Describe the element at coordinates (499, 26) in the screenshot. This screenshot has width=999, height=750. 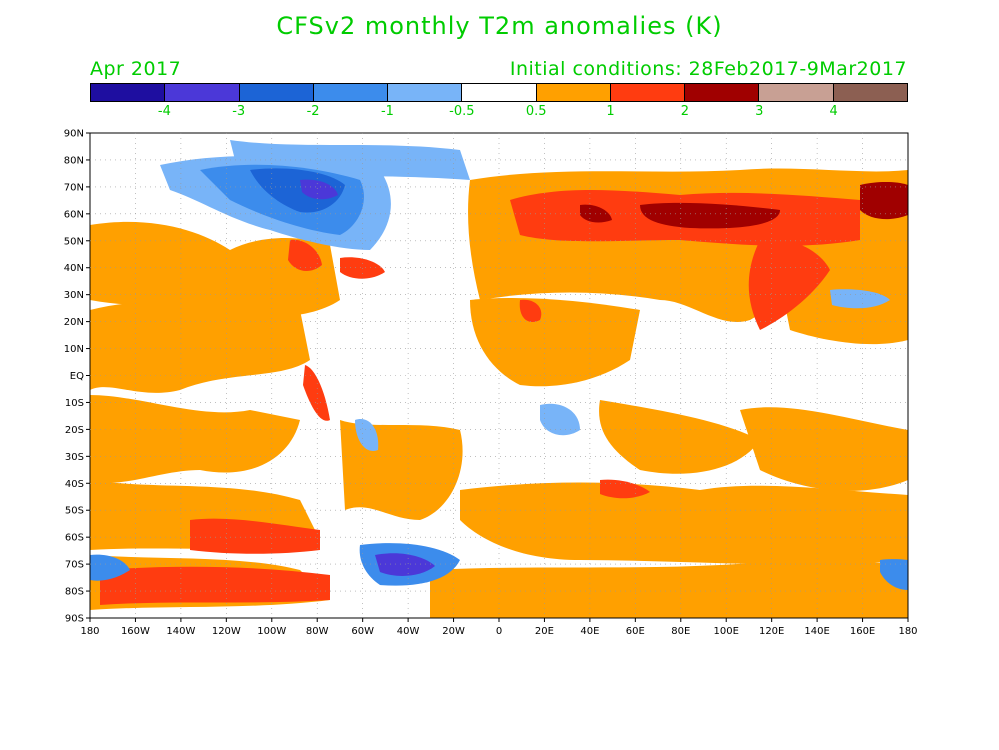
I see `map-title: CFSv2 monthly T2m anomalies (K)` at that location.